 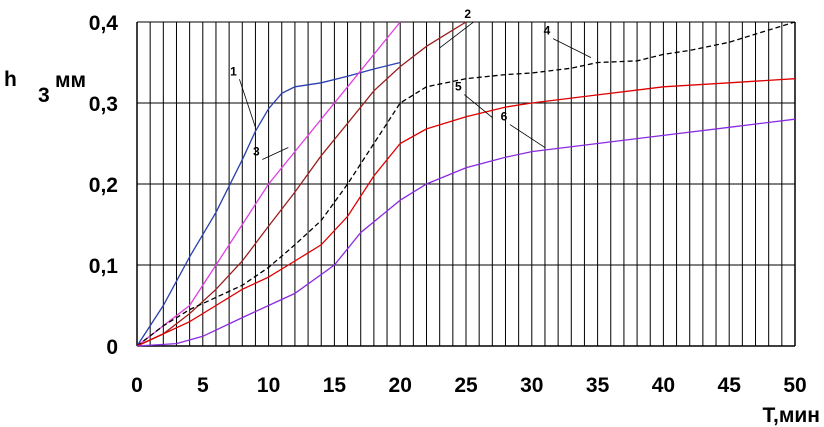 I want to click on x-tick-label: 20, so click(x=400, y=385).